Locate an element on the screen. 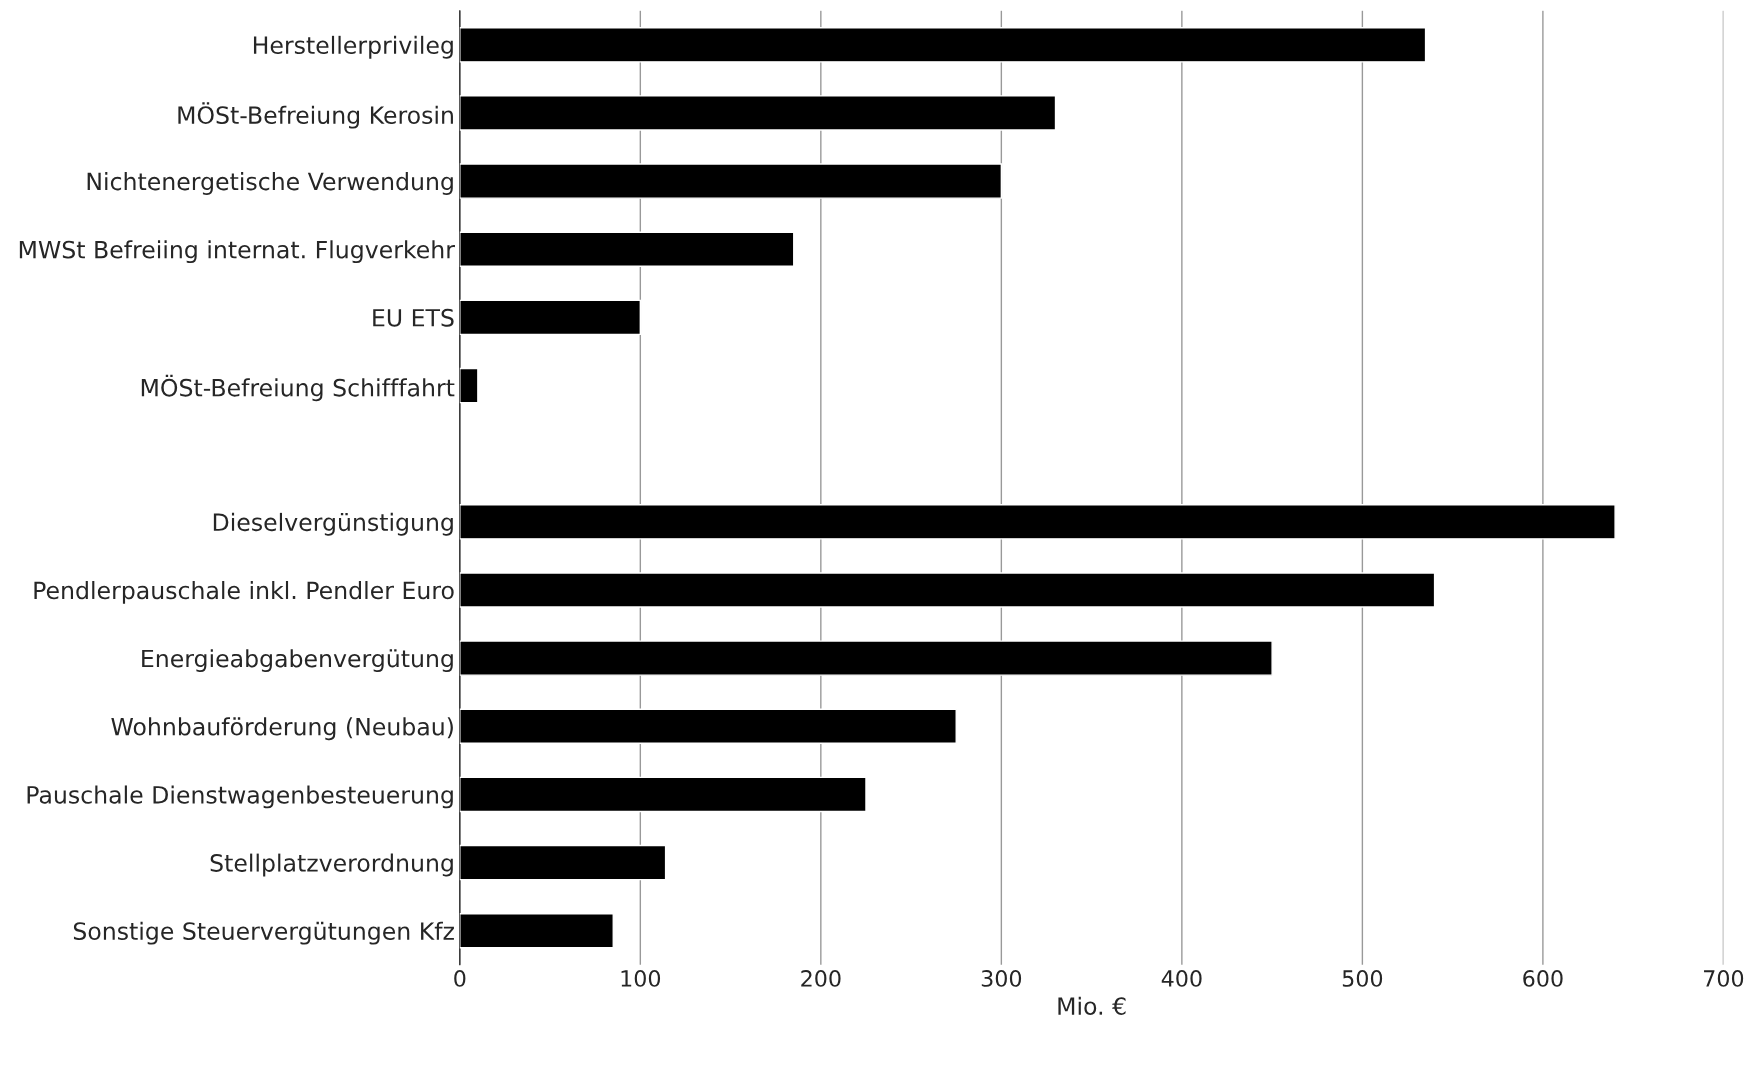  y-tick-label: Stellplatzverordnung is located at coordinates (331, 865).